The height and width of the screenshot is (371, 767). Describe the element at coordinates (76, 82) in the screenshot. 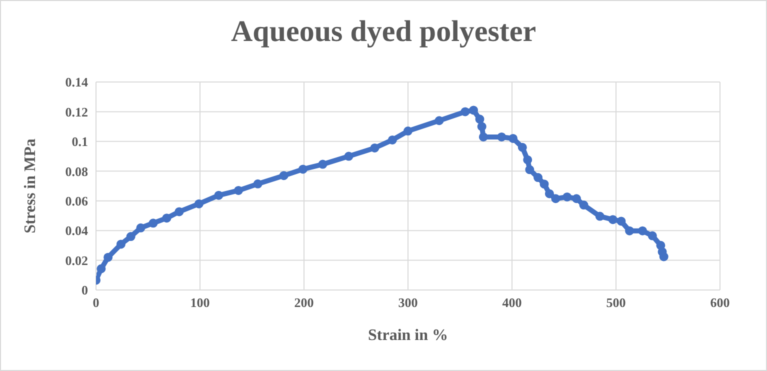

I see `y-tick-label: 0.14` at that location.